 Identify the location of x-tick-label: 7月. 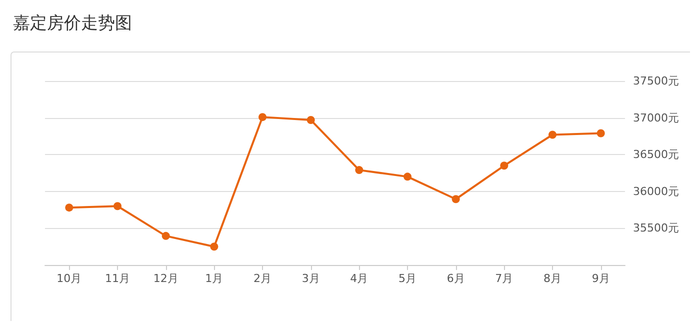
(504, 278).